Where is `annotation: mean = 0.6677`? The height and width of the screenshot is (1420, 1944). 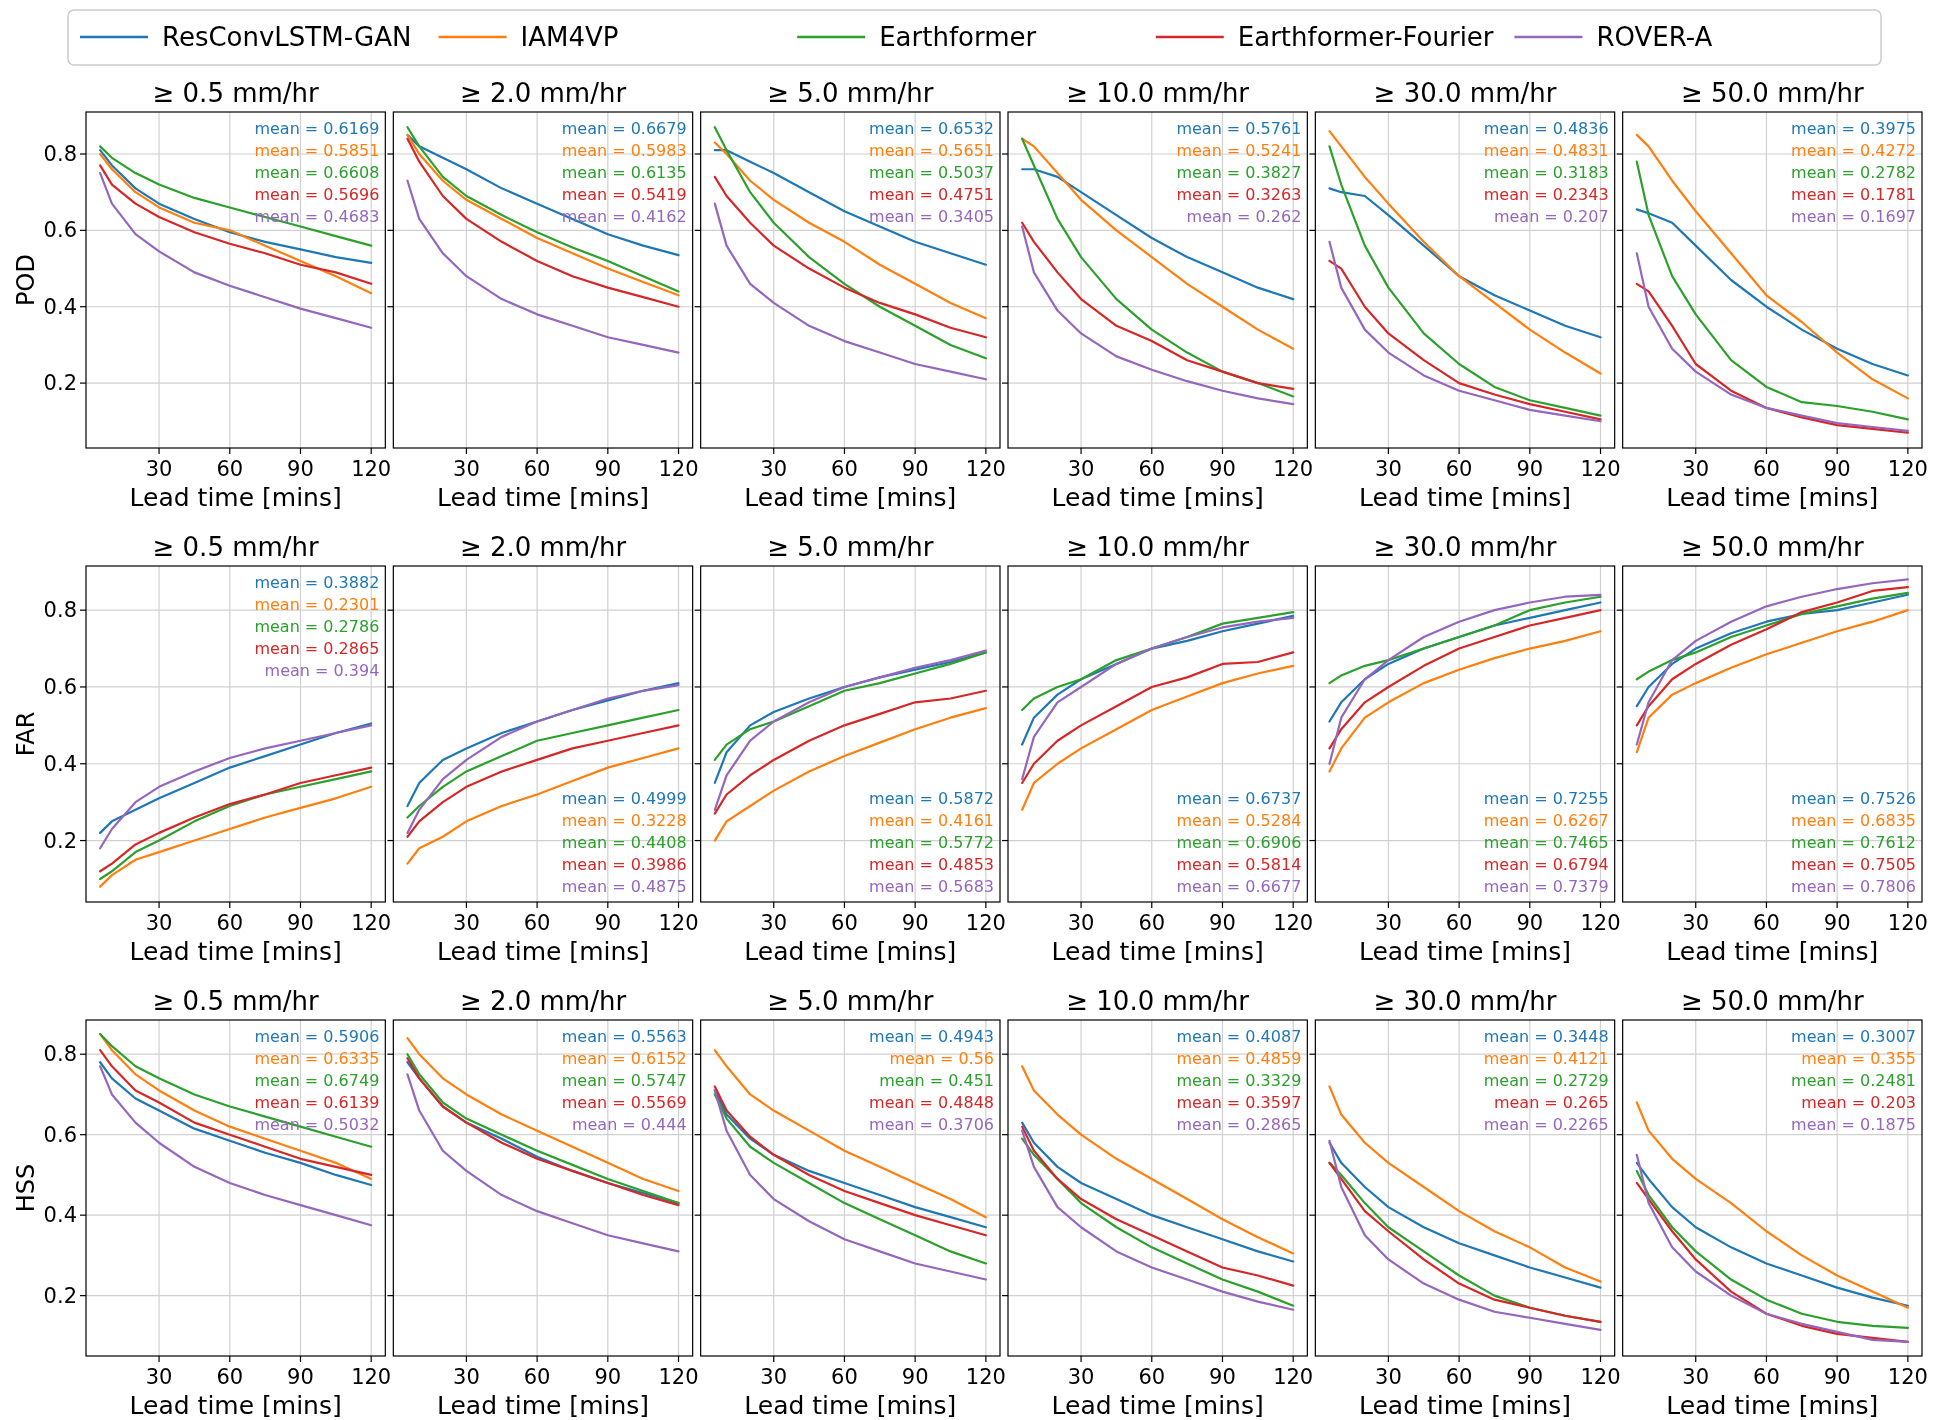 annotation: mean = 0.6677 is located at coordinates (1239, 886).